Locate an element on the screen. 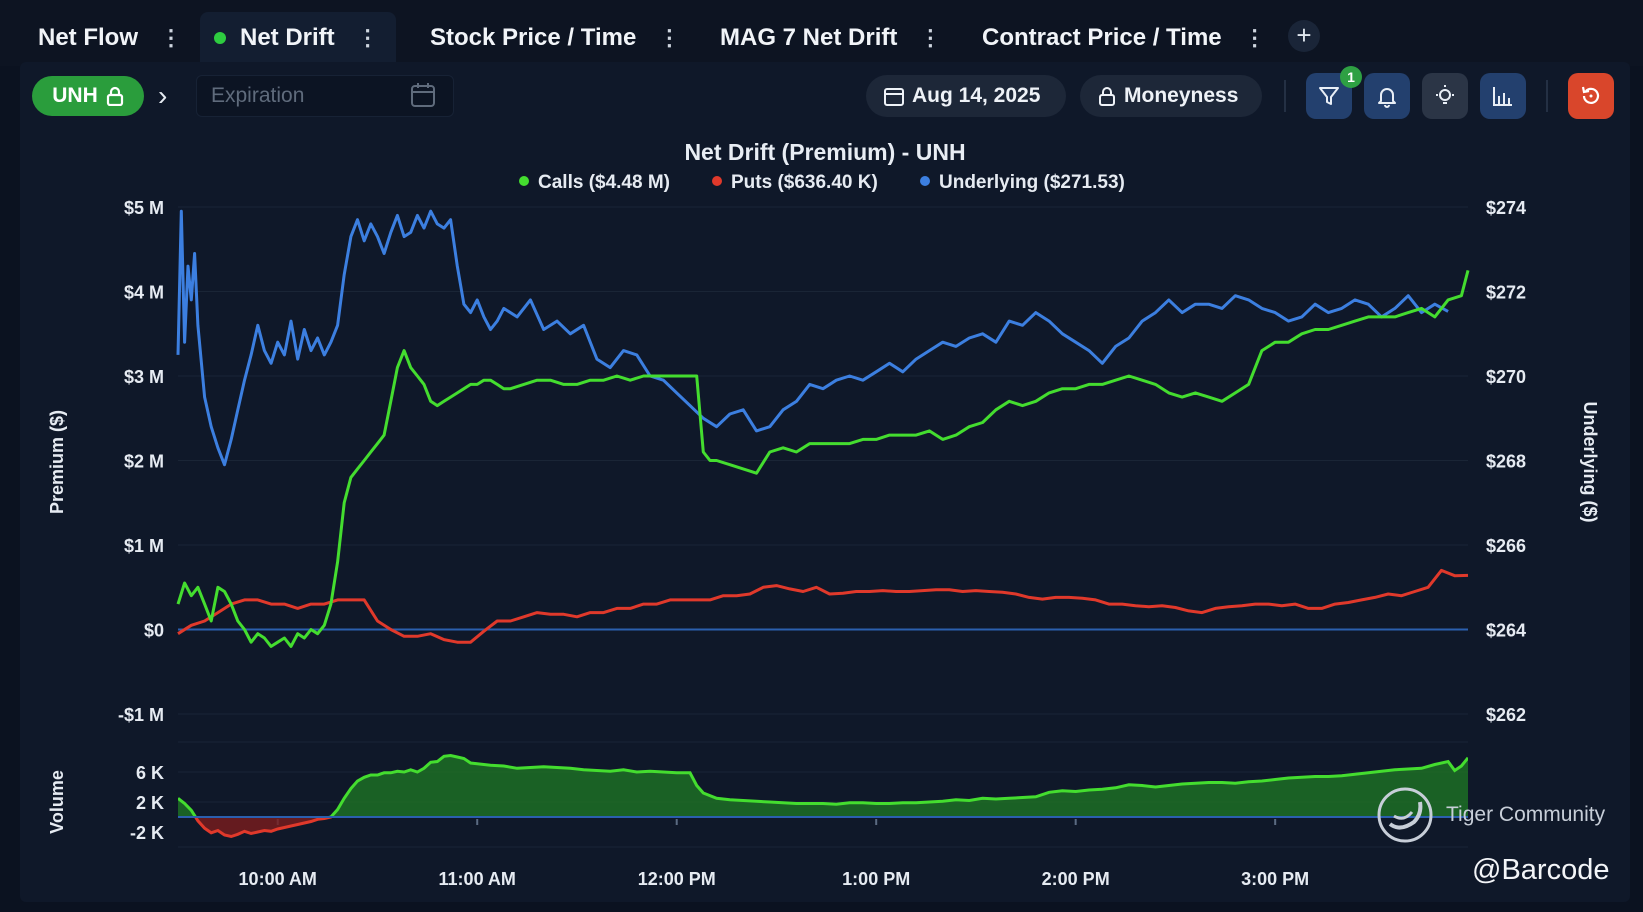 This screenshot has height=912, width=1643. x-tick-label: 11:00 AM is located at coordinates (477, 879).